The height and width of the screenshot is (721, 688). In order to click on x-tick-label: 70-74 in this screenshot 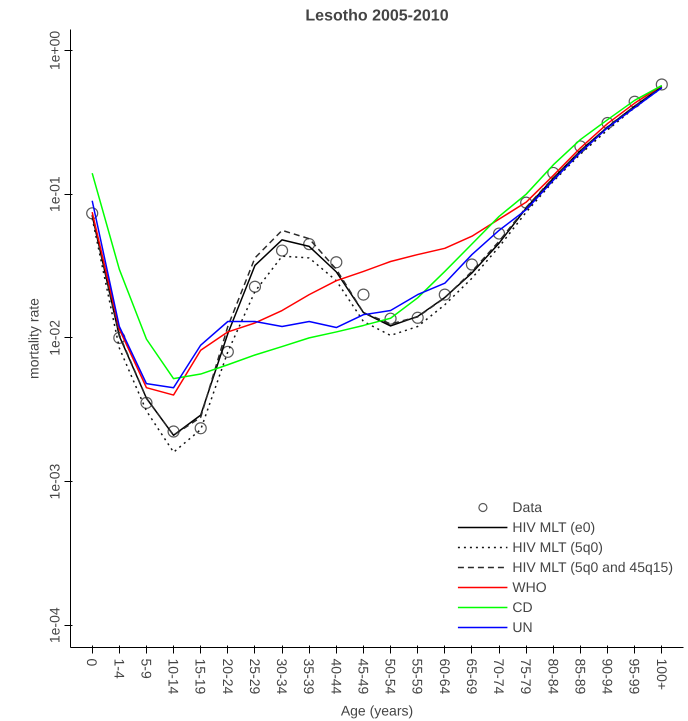, I will do `click(499, 676)`.